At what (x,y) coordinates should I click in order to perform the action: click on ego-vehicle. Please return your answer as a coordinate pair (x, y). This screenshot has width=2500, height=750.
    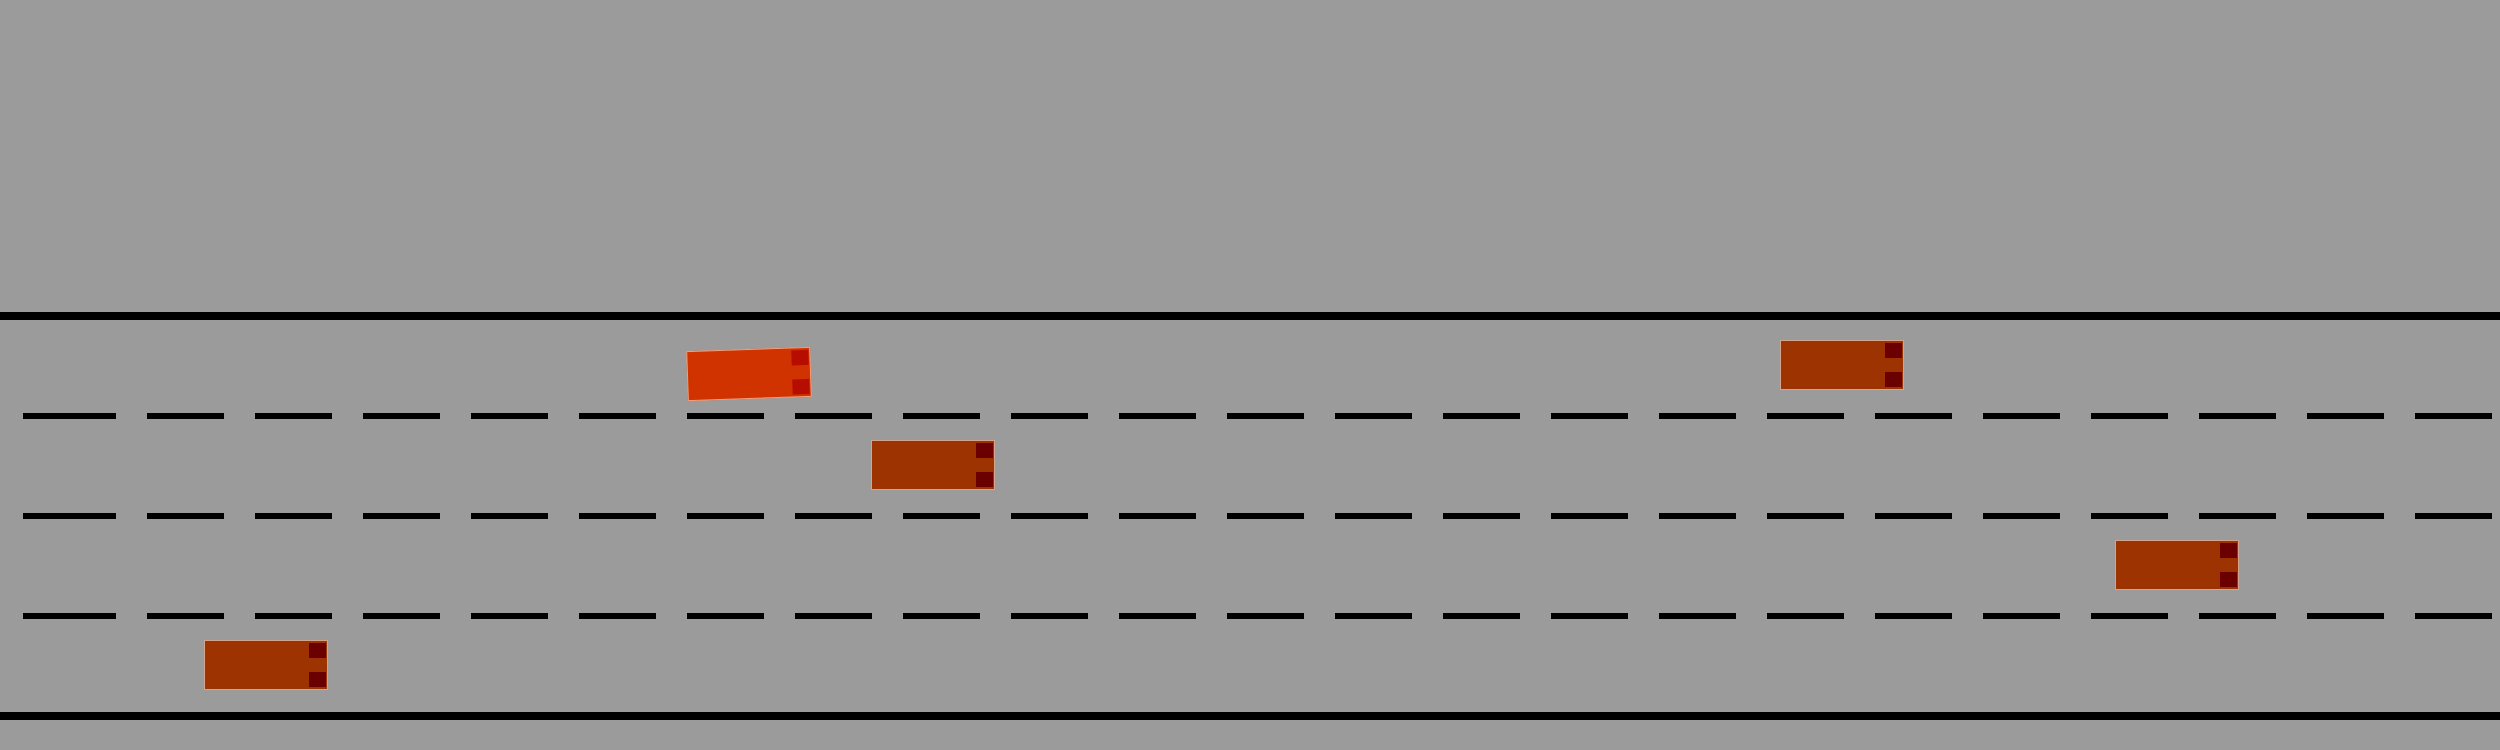
    Looking at the image, I should click on (749, 374).